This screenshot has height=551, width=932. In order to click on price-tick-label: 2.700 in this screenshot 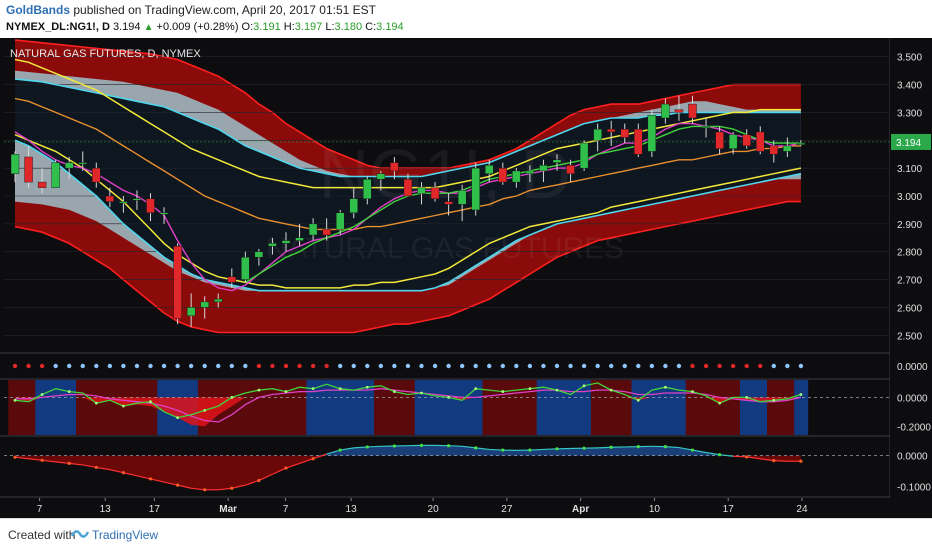, I will do `click(909, 281)`.